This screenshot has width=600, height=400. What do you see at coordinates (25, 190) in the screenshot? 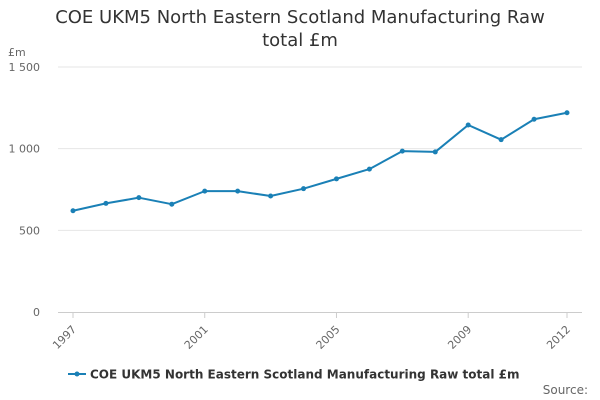
I see `y-axis-tick-labels: 0 500 1 000 1 500` at bounding box center [25, 190].